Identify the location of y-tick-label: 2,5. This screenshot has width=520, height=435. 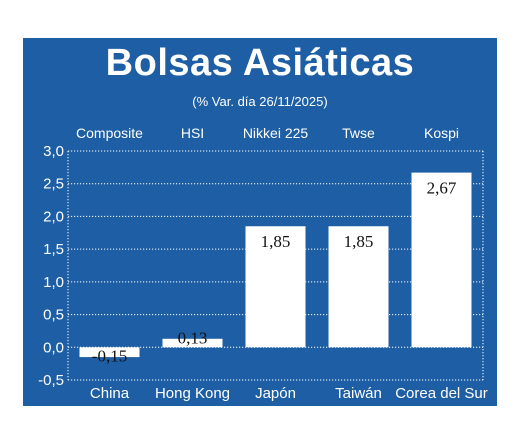
(53, 184).